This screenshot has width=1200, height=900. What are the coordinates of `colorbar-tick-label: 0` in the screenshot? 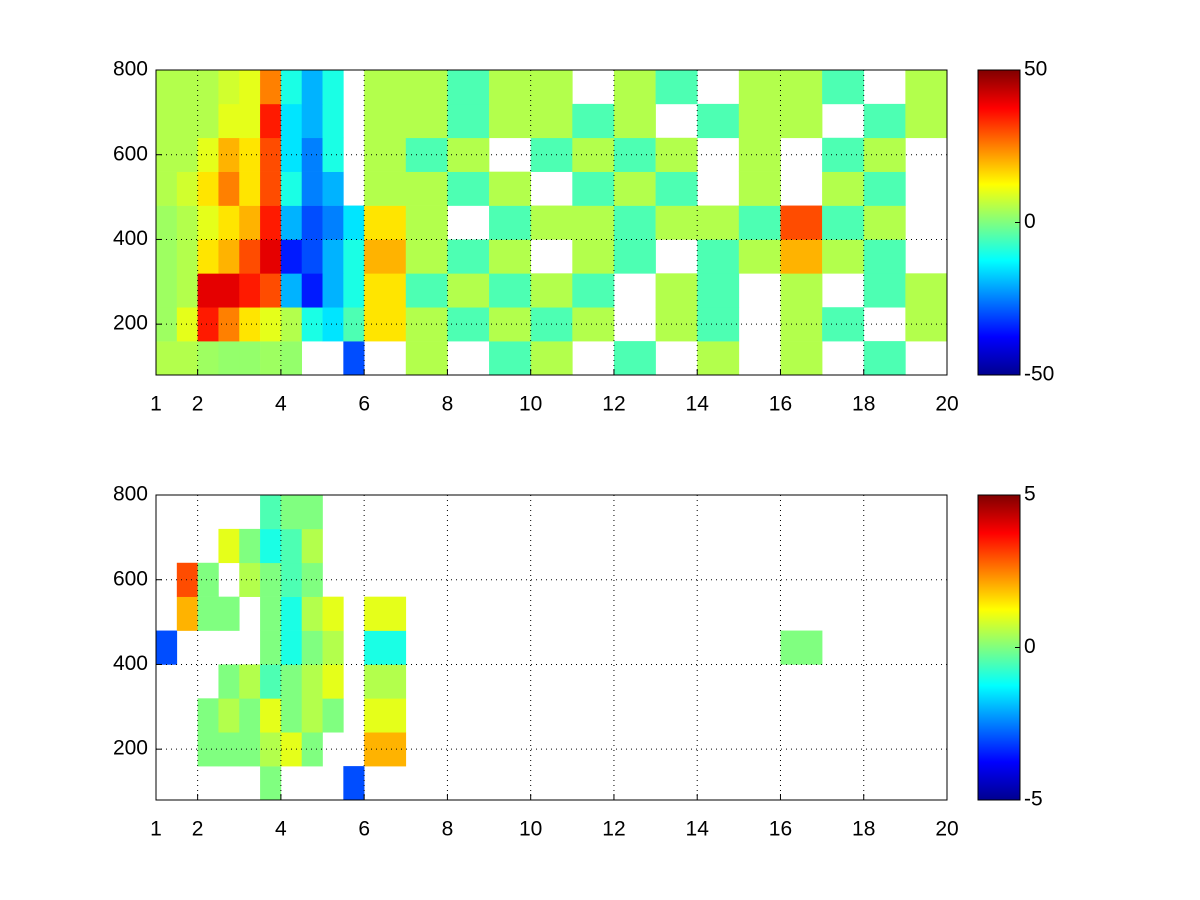 It's located at (1030, 221).